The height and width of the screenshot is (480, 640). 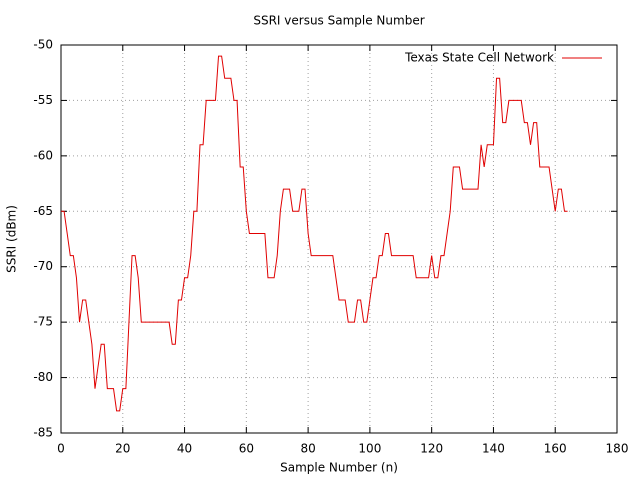 What do you see at coordinates (43, 100) in the screenshot?
I see `y-tick-label: -55` at bounding box center [43, 100].